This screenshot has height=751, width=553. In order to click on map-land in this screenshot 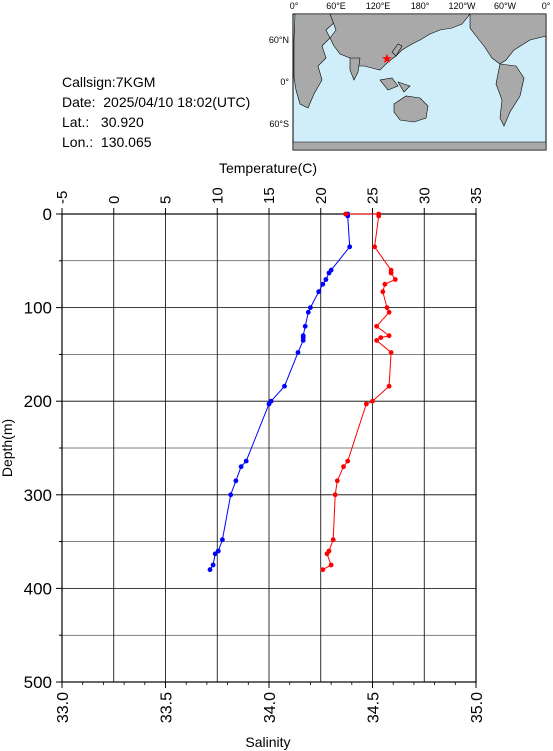, I will do `click(419, 82)`.